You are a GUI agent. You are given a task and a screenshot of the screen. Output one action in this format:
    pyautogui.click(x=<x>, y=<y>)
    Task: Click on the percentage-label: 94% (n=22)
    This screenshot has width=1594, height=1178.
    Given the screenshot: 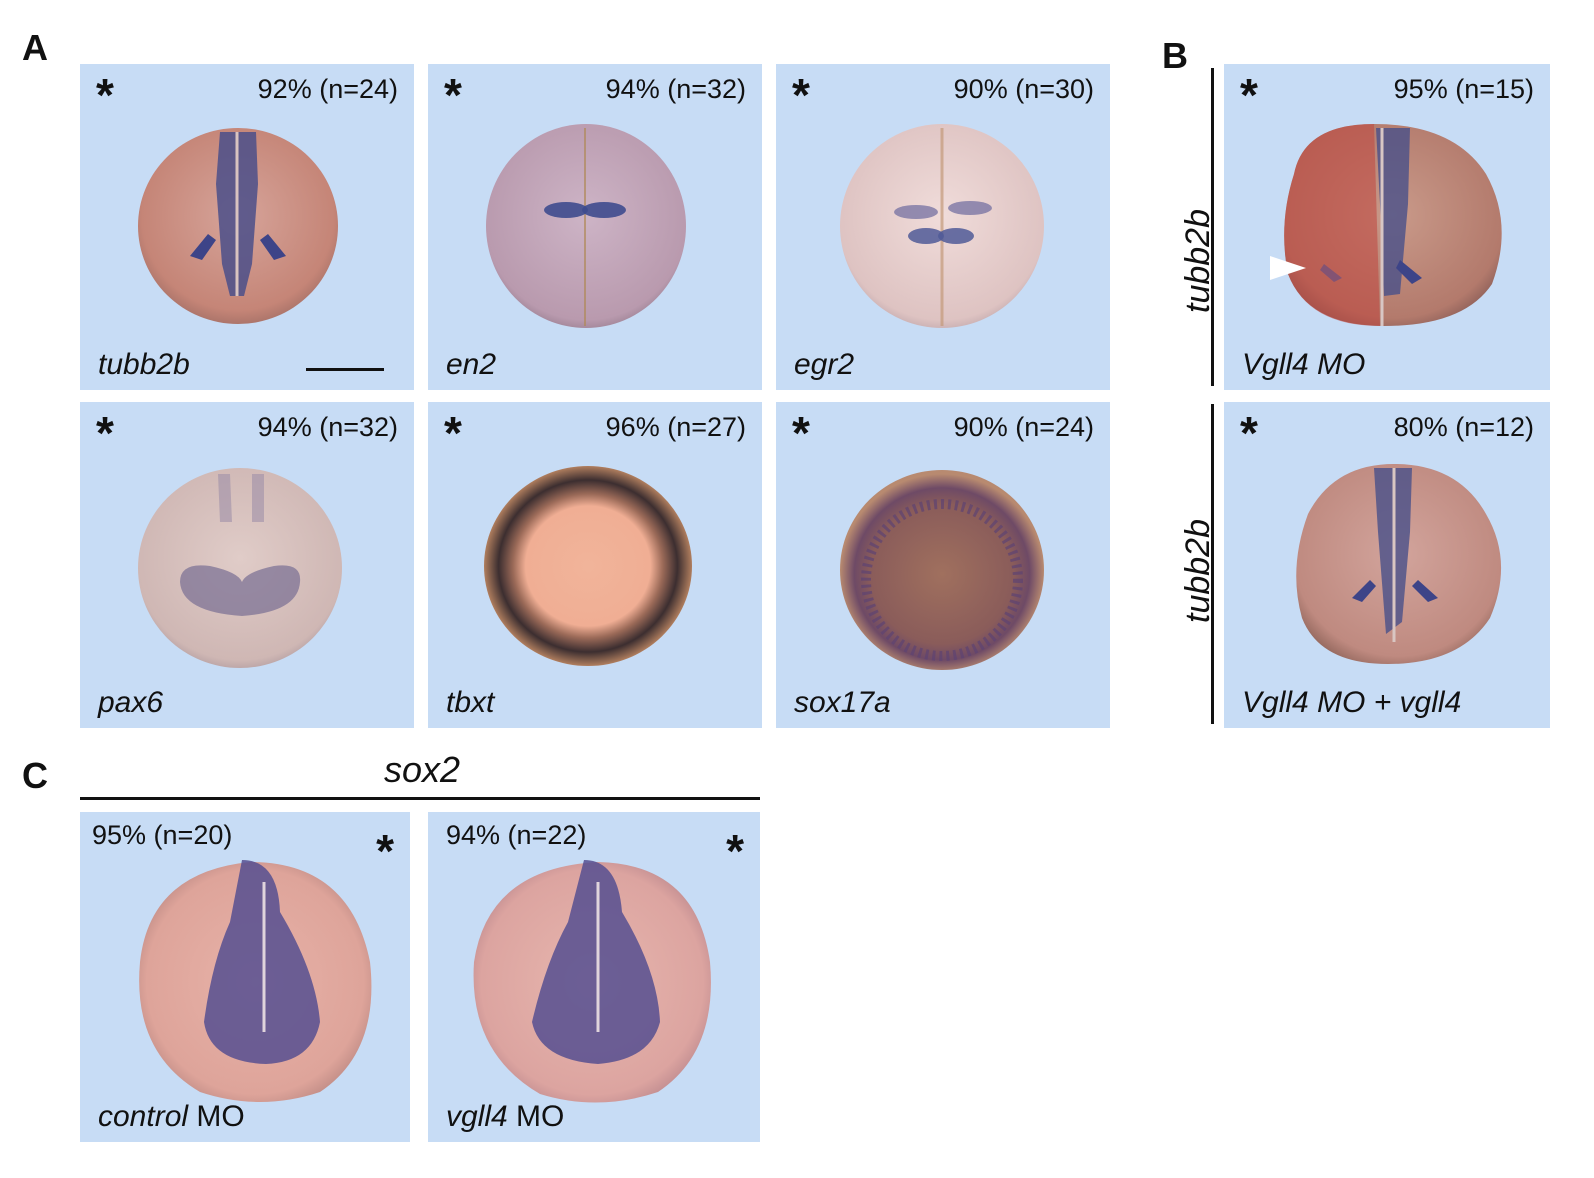 What is the action you would take?
    pyautogui.click(x=516, y=835)
    